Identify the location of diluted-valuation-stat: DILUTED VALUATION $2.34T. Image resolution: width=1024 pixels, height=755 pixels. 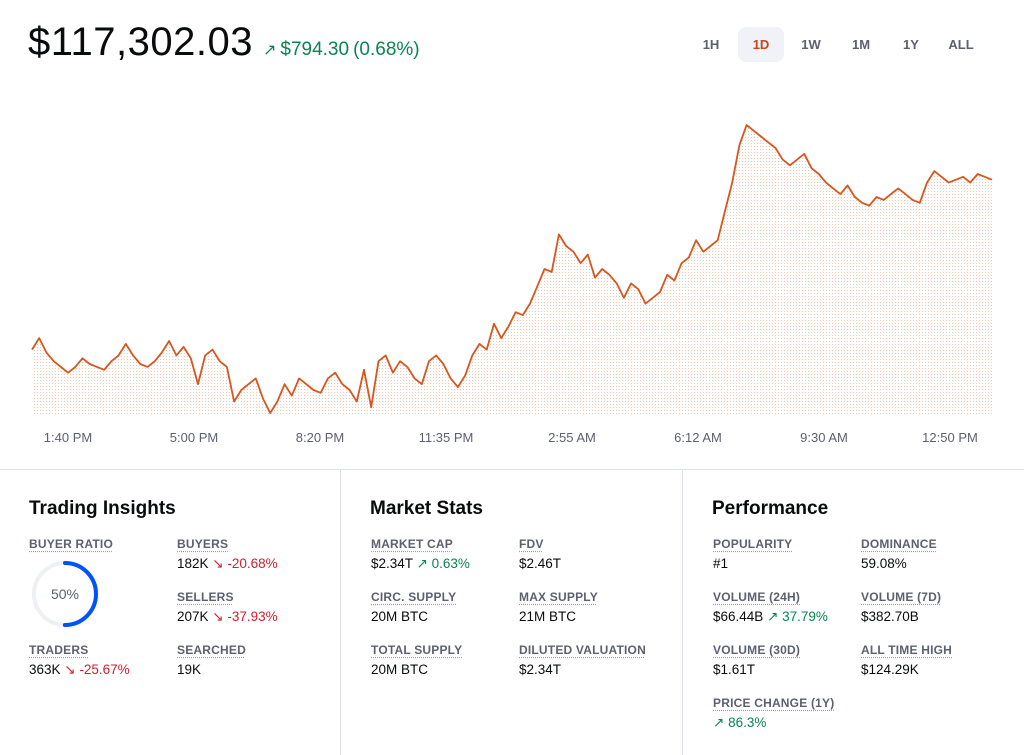
(582, 660).